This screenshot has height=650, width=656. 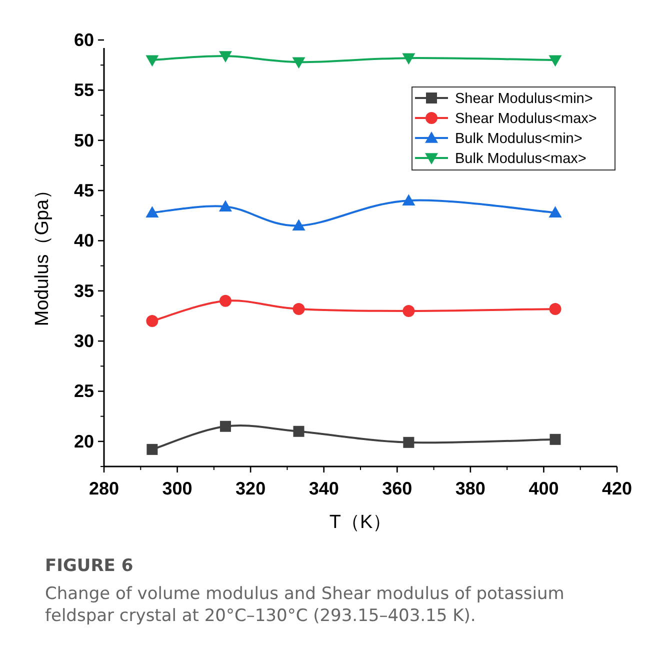 What do you see at coordinates (84, 341) in the screenshot?
I see `y-tick-label: 30` at bounding box center [84, 341].